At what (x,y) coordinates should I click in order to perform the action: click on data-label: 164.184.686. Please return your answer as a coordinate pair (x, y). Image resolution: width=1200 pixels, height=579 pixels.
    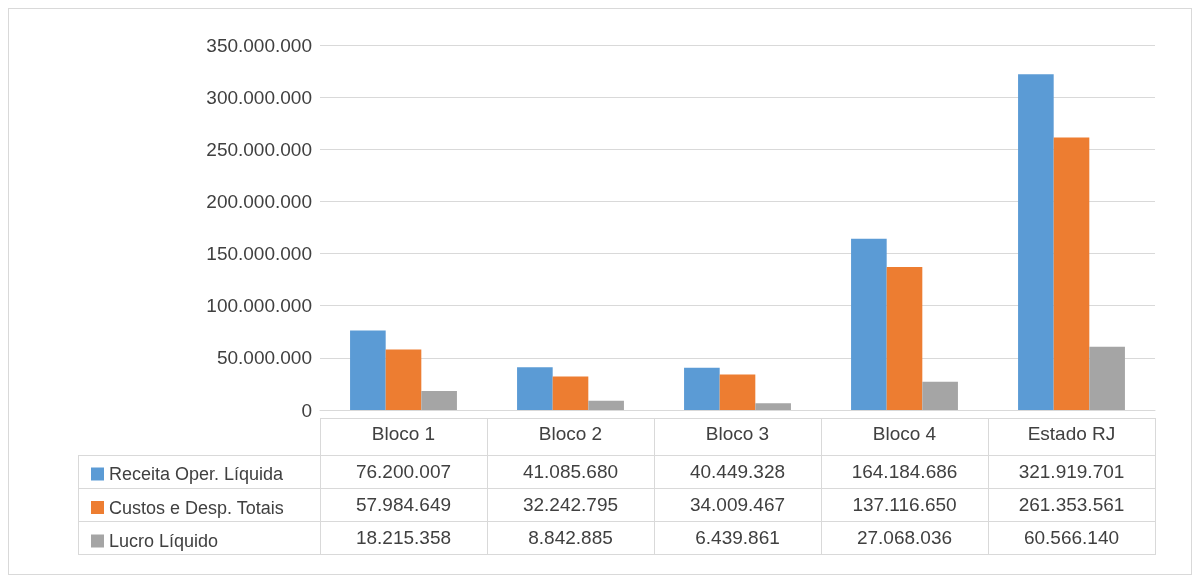
    Looking at the image, I should click on (904, 471).